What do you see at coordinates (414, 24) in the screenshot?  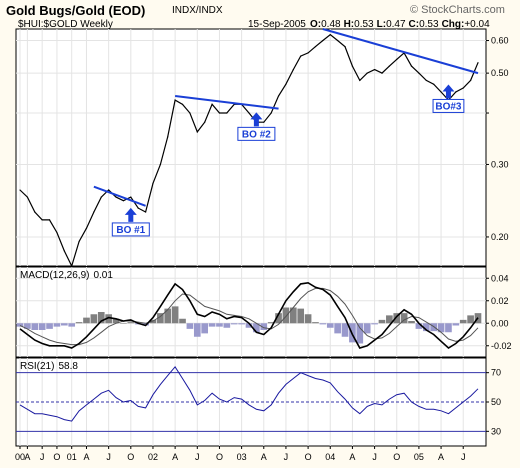 I see `close-label: C:` at bounding box center [414, 24].